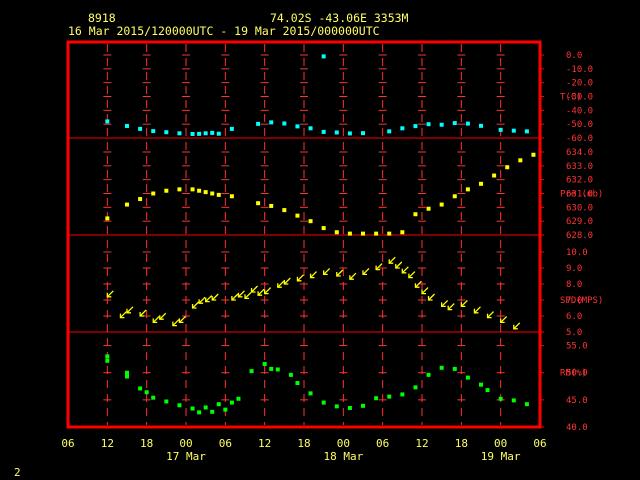 This screenshot has width=640, height=480. What do you see at coordinates (574, 317) in the screenshot?
I see `wind-tick-label: 6.0` at bounding box center [574, 317].